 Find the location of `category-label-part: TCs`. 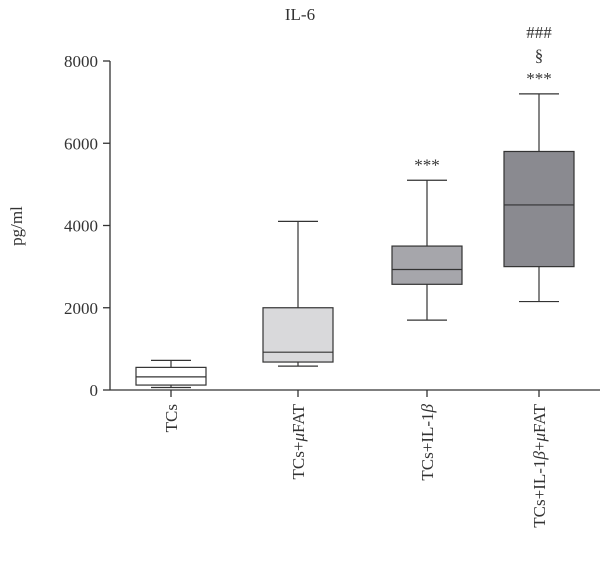

category-label-part: TCs is located at coordinates (171, 418).